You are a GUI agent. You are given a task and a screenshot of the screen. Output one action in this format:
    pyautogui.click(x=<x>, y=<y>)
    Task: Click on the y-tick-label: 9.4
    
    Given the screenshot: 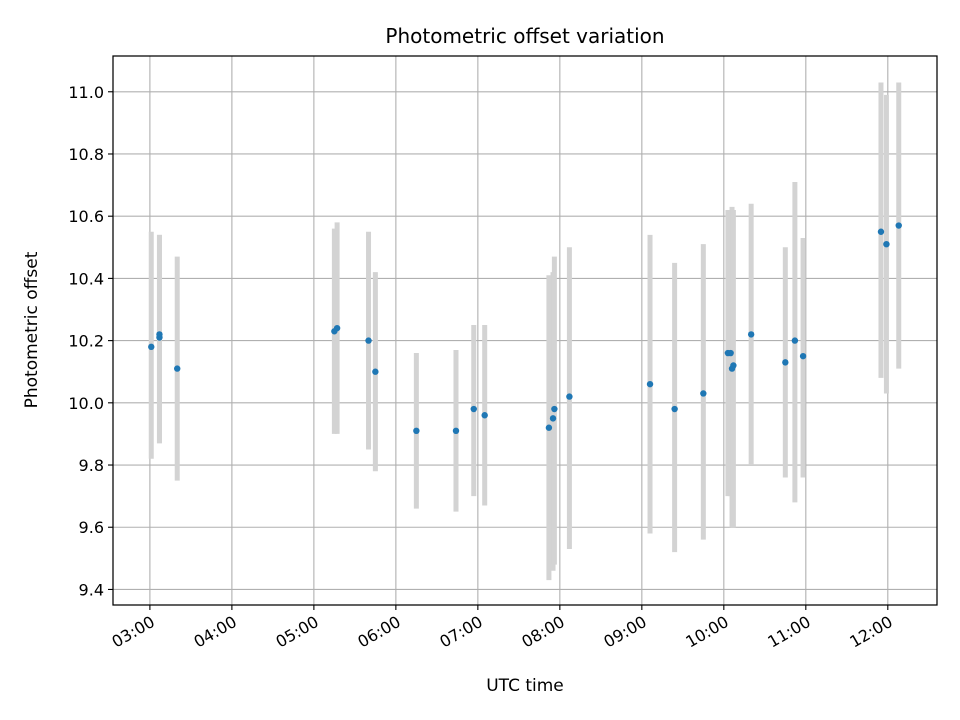 What is the action you would take?
    pyautogui.click(x=91, y=589)
    